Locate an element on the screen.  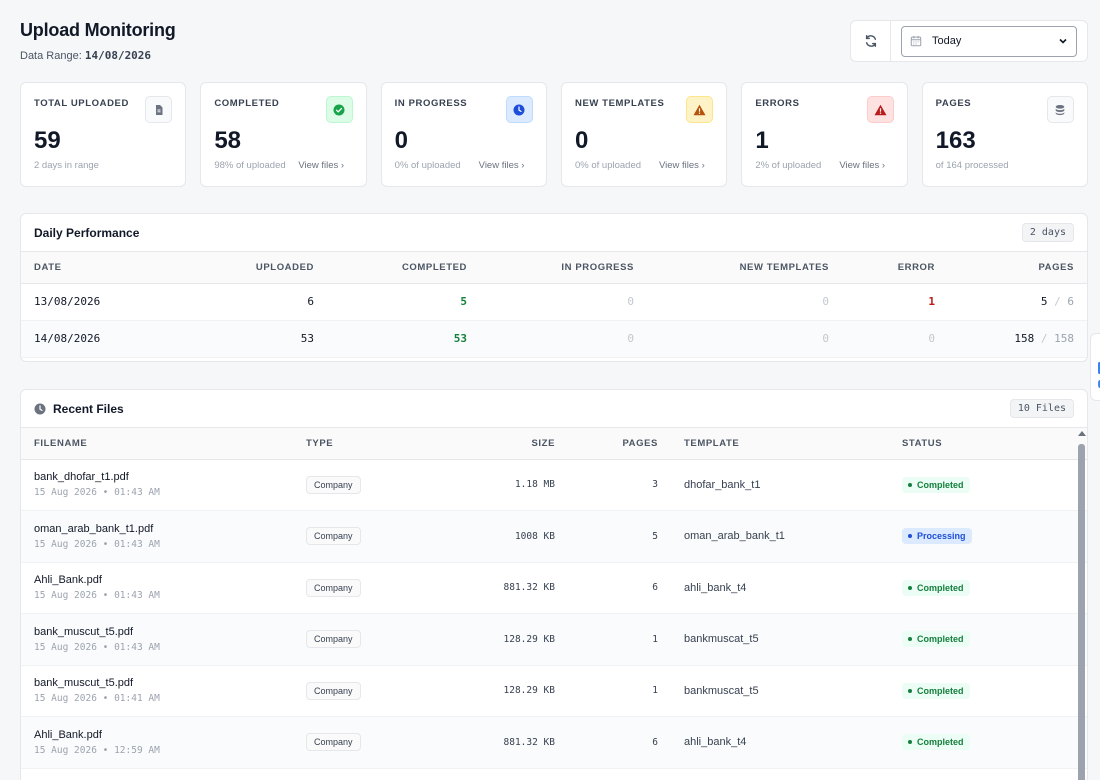
cell-completed: 5 is located at coordinates (403, 302).